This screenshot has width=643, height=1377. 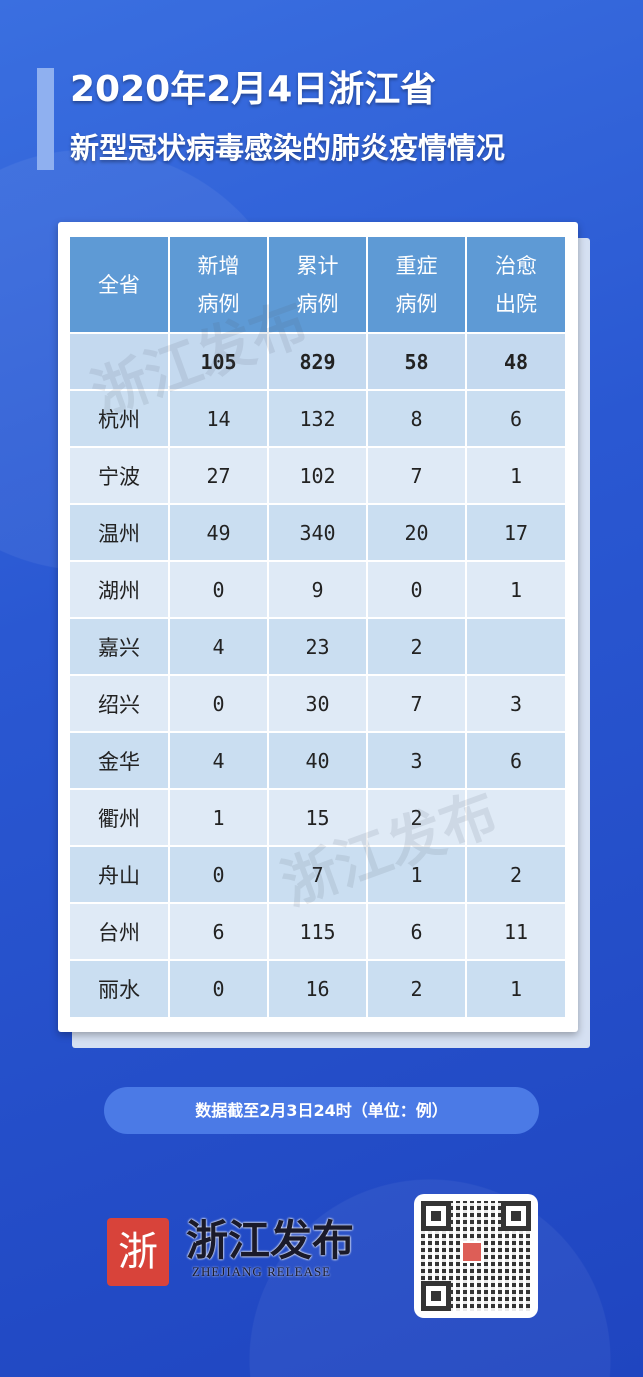 I want to click on table-row: 宁波 27 102 7 1, so click(x=317, y=475).